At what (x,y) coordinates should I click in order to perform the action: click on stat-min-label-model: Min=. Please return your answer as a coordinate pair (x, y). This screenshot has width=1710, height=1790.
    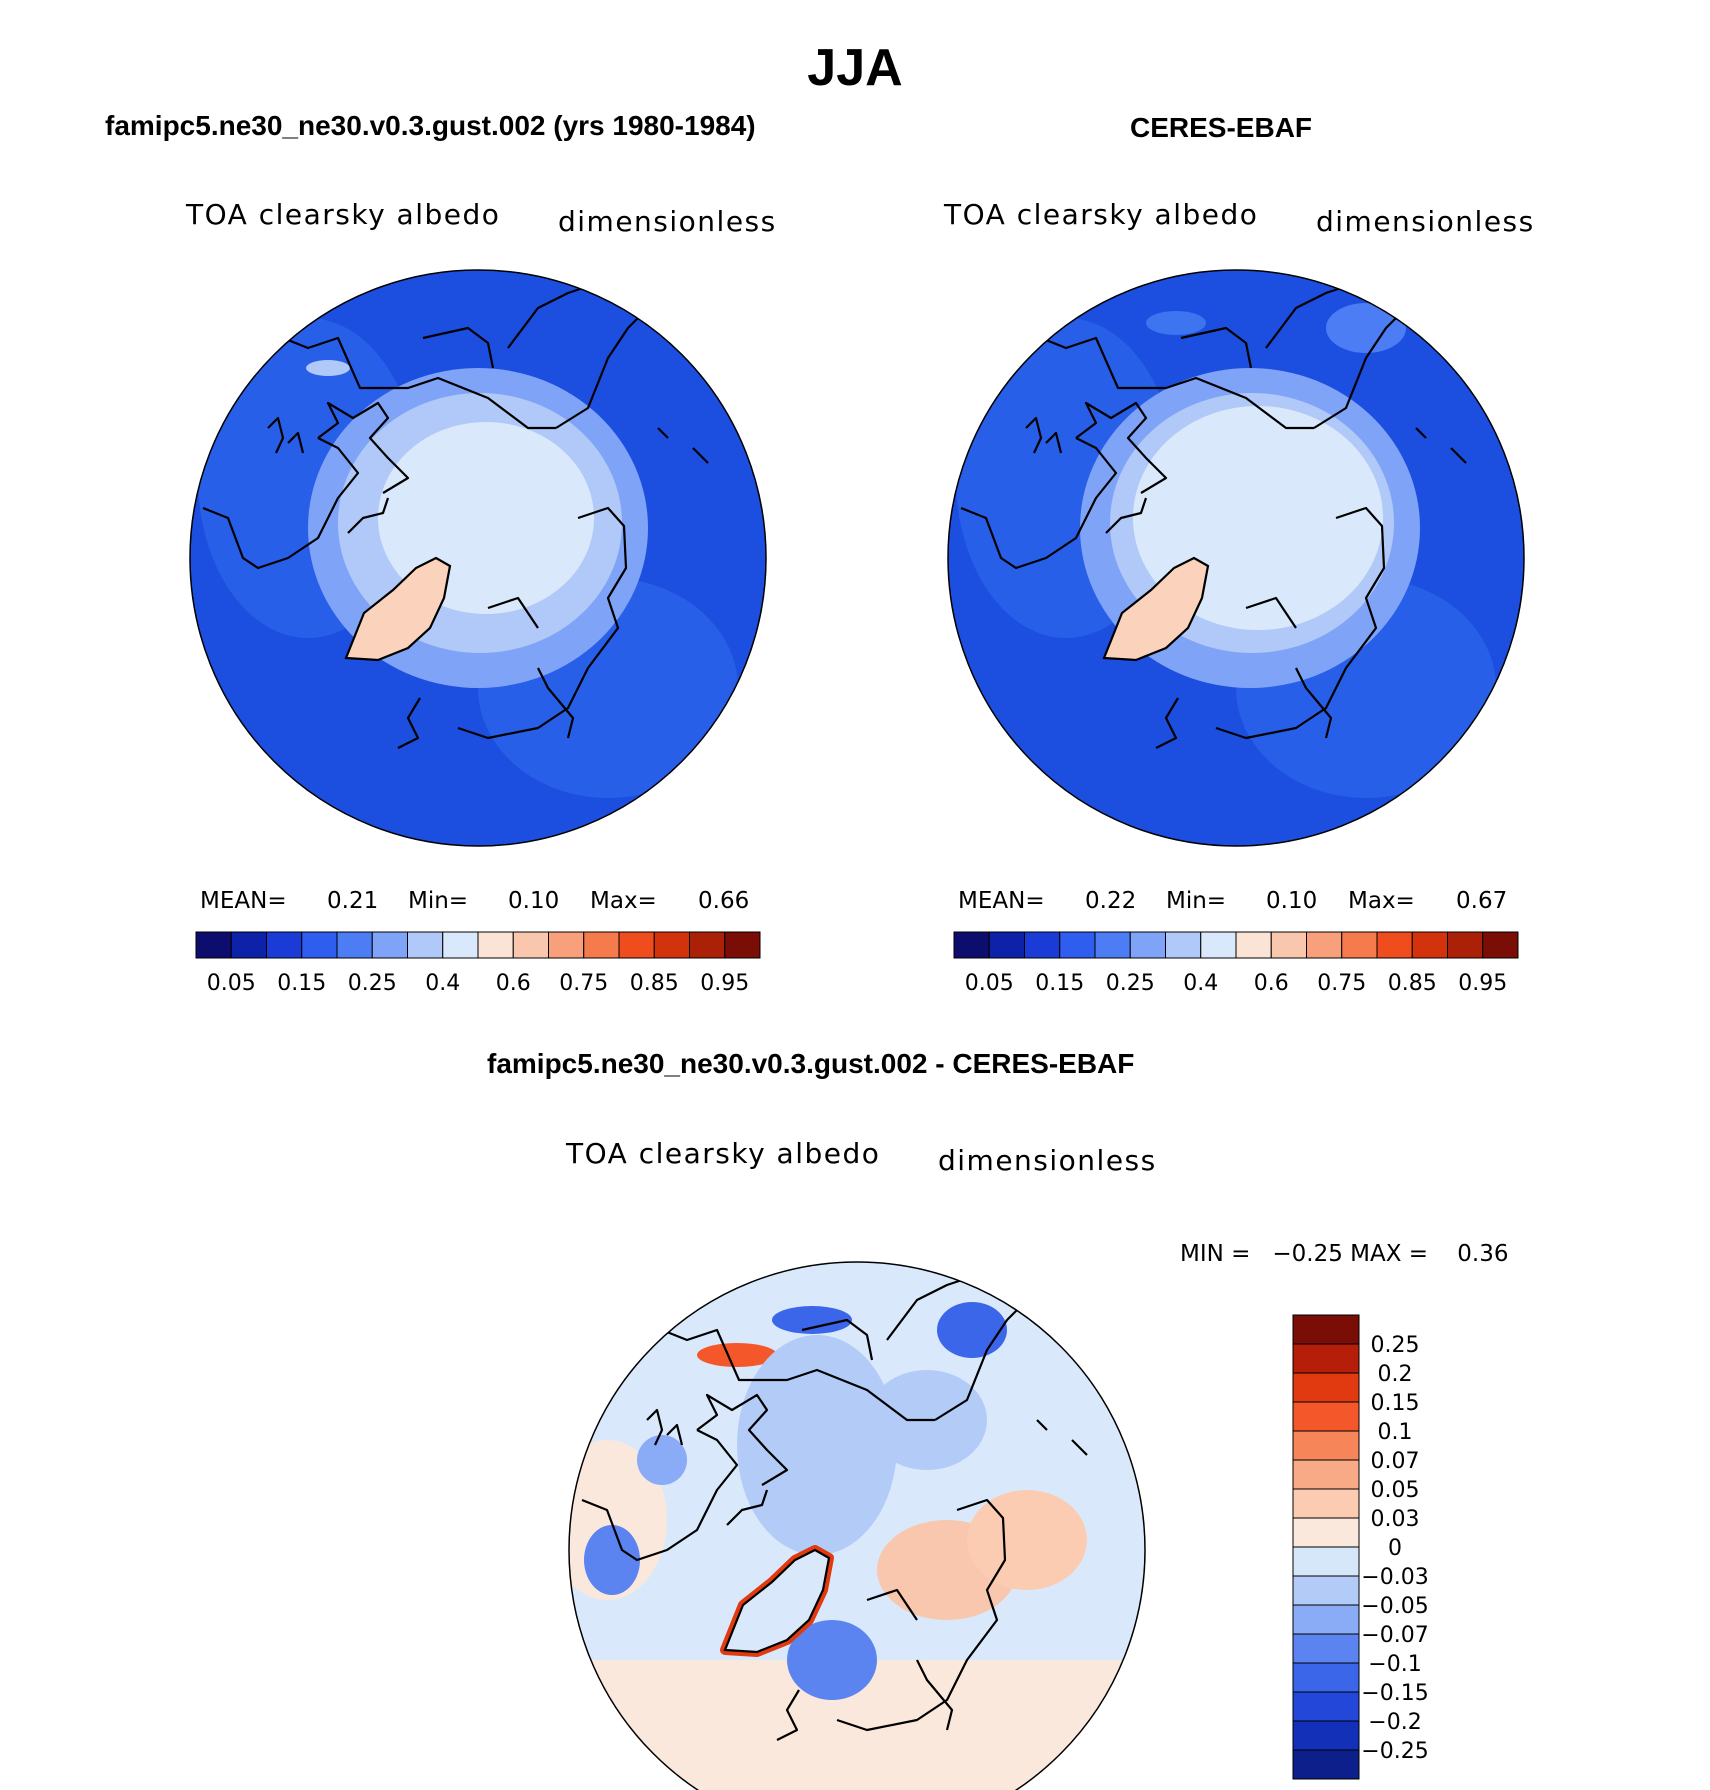
    Looking at the image, I should click on (438, 901).